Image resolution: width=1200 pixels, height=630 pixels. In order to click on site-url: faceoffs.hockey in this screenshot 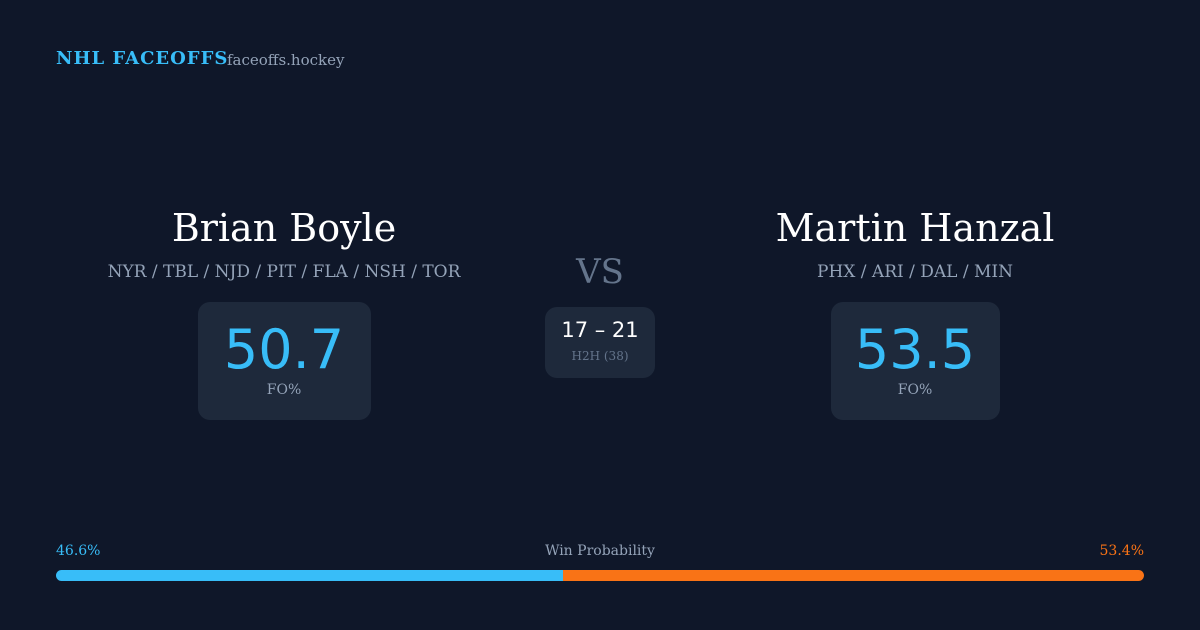, I will do `click(286, 60)`.